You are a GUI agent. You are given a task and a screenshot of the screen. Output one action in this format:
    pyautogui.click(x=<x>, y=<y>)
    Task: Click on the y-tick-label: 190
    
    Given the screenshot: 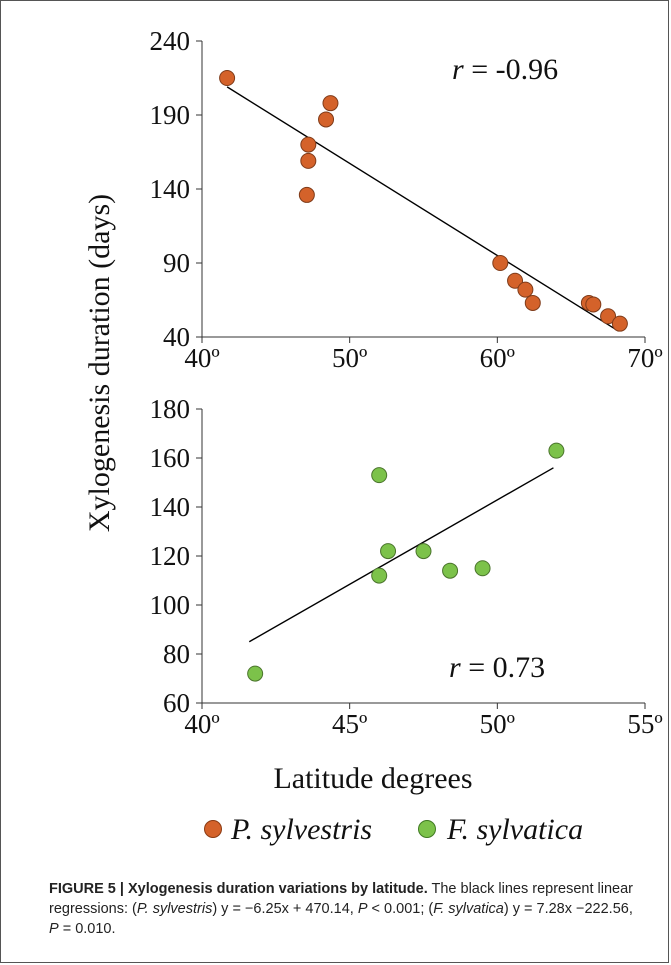 What is the action you would take?
    pyautogui.click(x=170, y=115)
    